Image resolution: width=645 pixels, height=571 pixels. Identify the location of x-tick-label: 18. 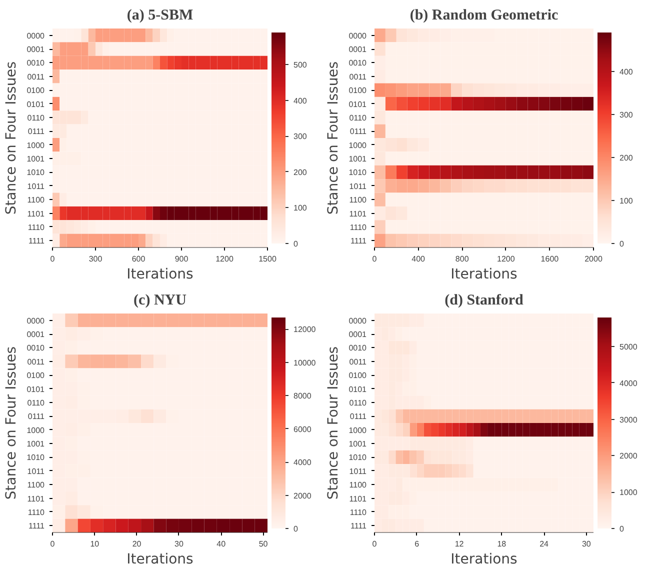
(502, 544).